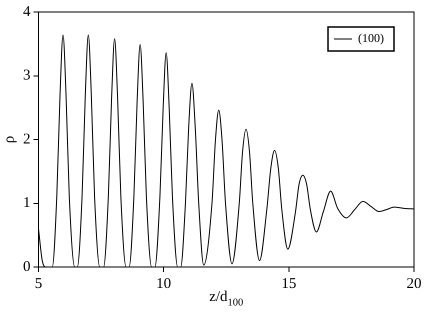 The height and width of the screenshot is (322, 428). I want to click on x-tick-label: 5, so click(38, 284).